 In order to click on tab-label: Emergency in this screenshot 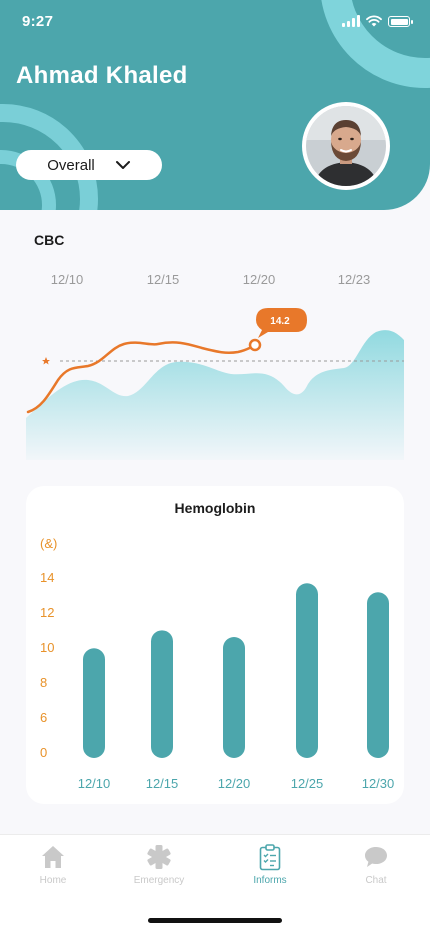, I will do `click(159, 880)`.